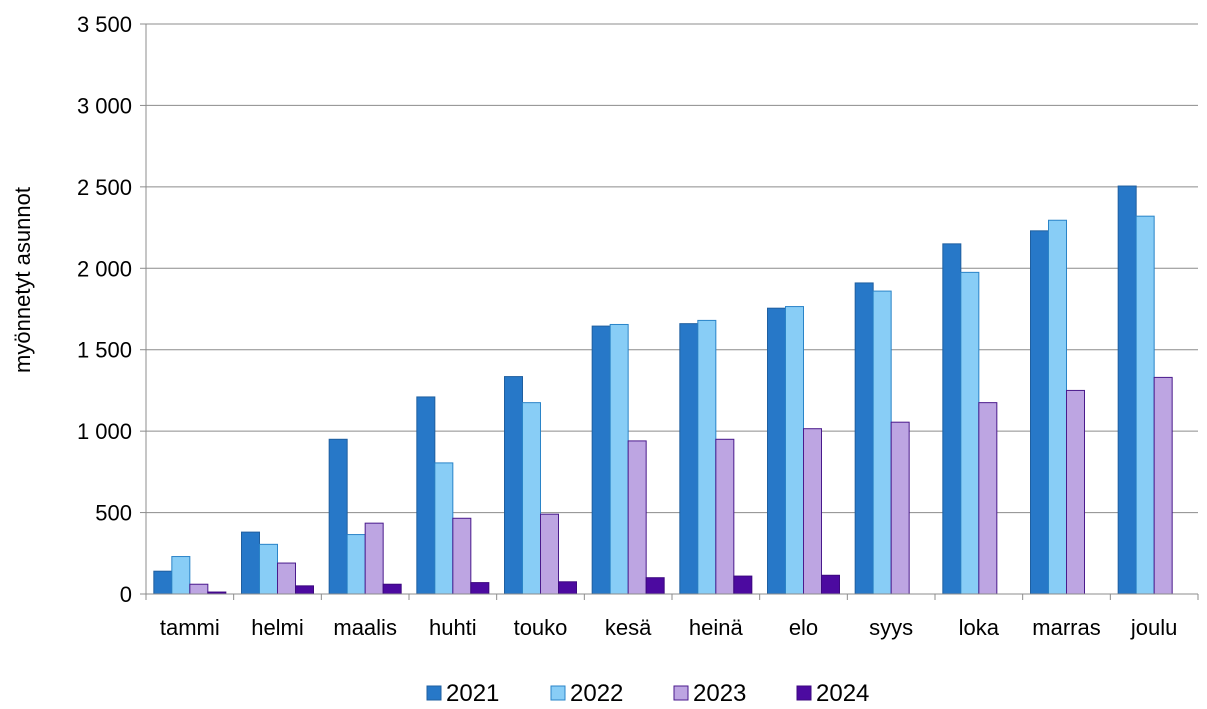 This screenshot has height=709, width=1207. What do you see at coordinates (655, 586) in the screenshot?
I see `bar-2024-kesä` at bounding box center [655, 586].